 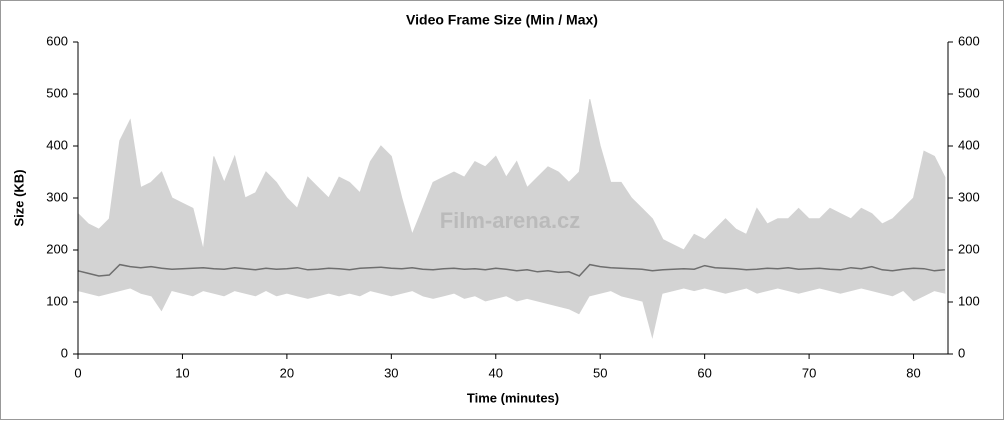 I want to click on x-tick-label: 10, so click(x=182, y=372).